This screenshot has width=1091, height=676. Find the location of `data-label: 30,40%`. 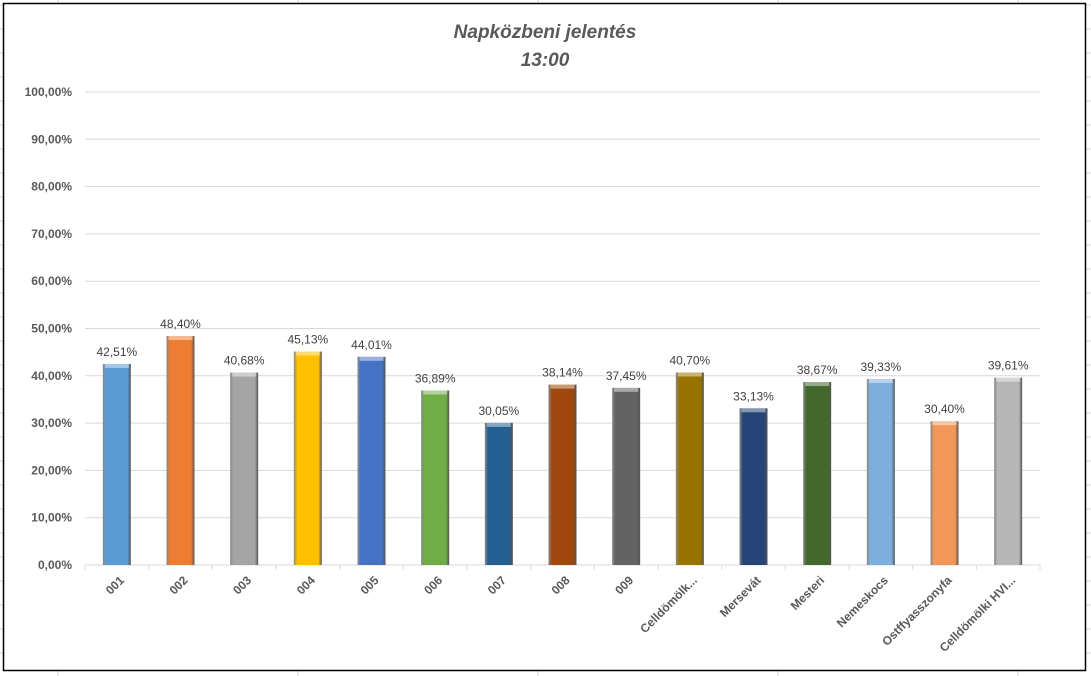

data-label: 30,40% is located at coordinates (944, 409).